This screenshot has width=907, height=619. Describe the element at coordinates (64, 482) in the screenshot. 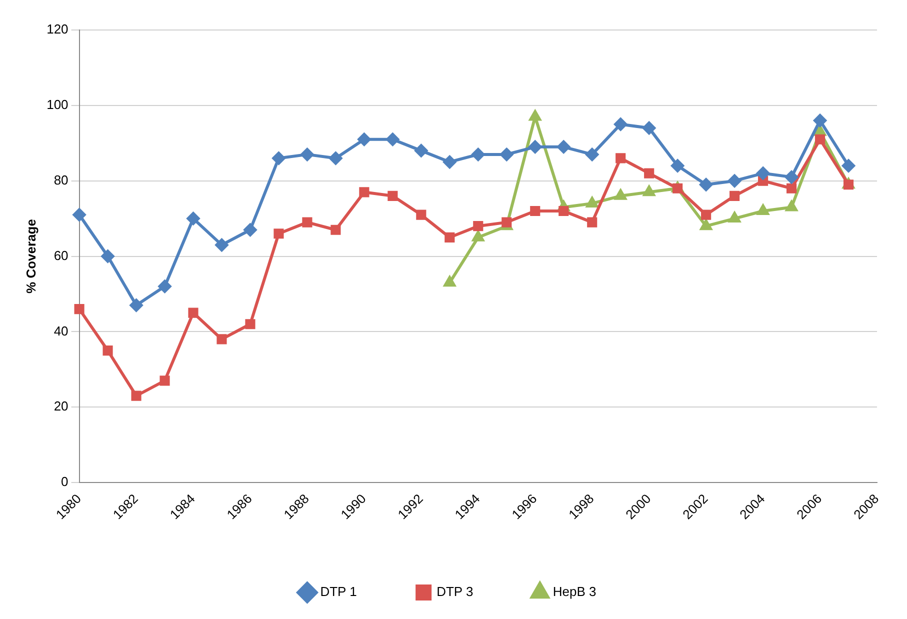

I see `y-tick-label: 0` at that location.